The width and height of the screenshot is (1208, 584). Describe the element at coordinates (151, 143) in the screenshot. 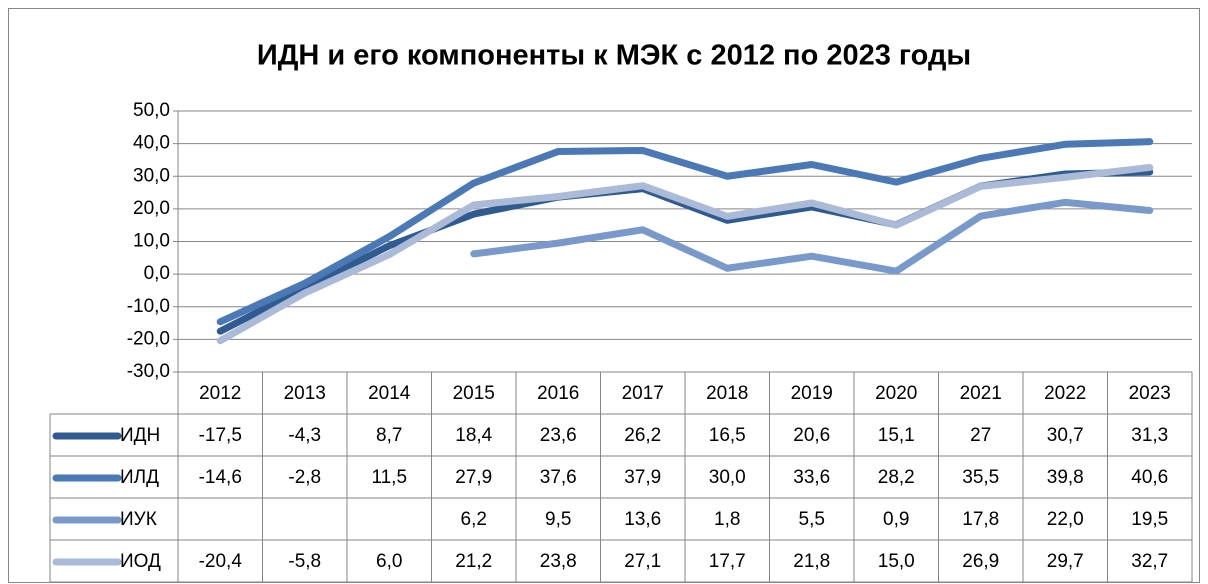

I see `y-tick-label: 40,0` at that location.